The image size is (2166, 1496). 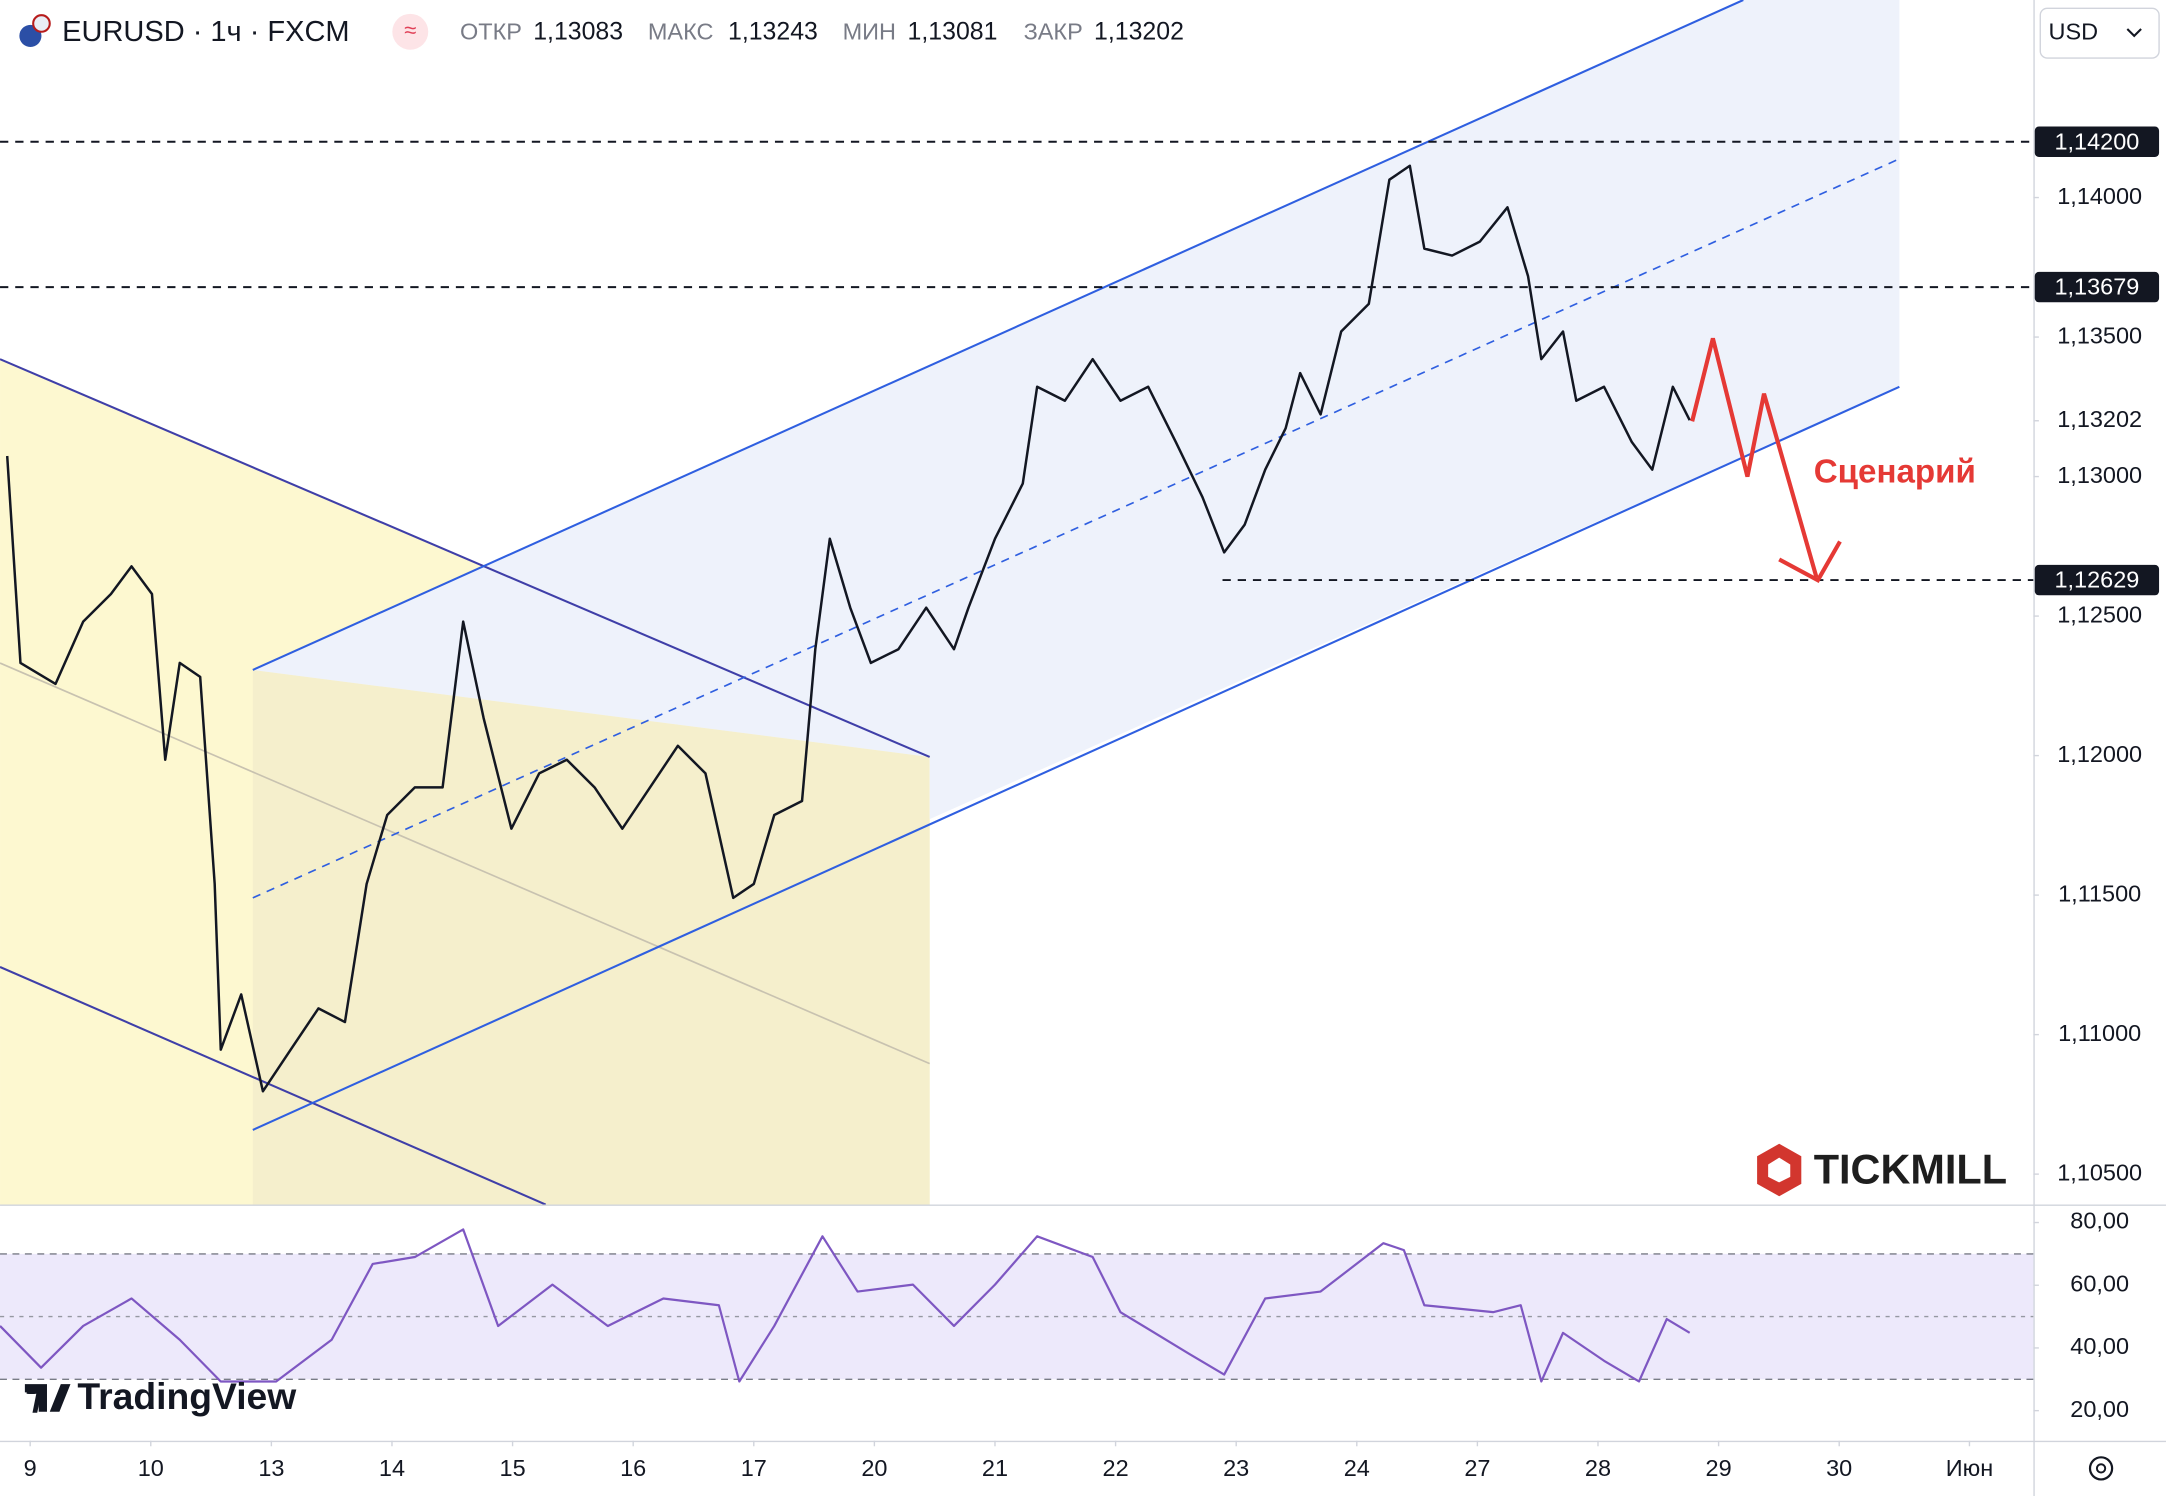 I want to click on brand: TICKMILL, so click(x=1910, y=1169).